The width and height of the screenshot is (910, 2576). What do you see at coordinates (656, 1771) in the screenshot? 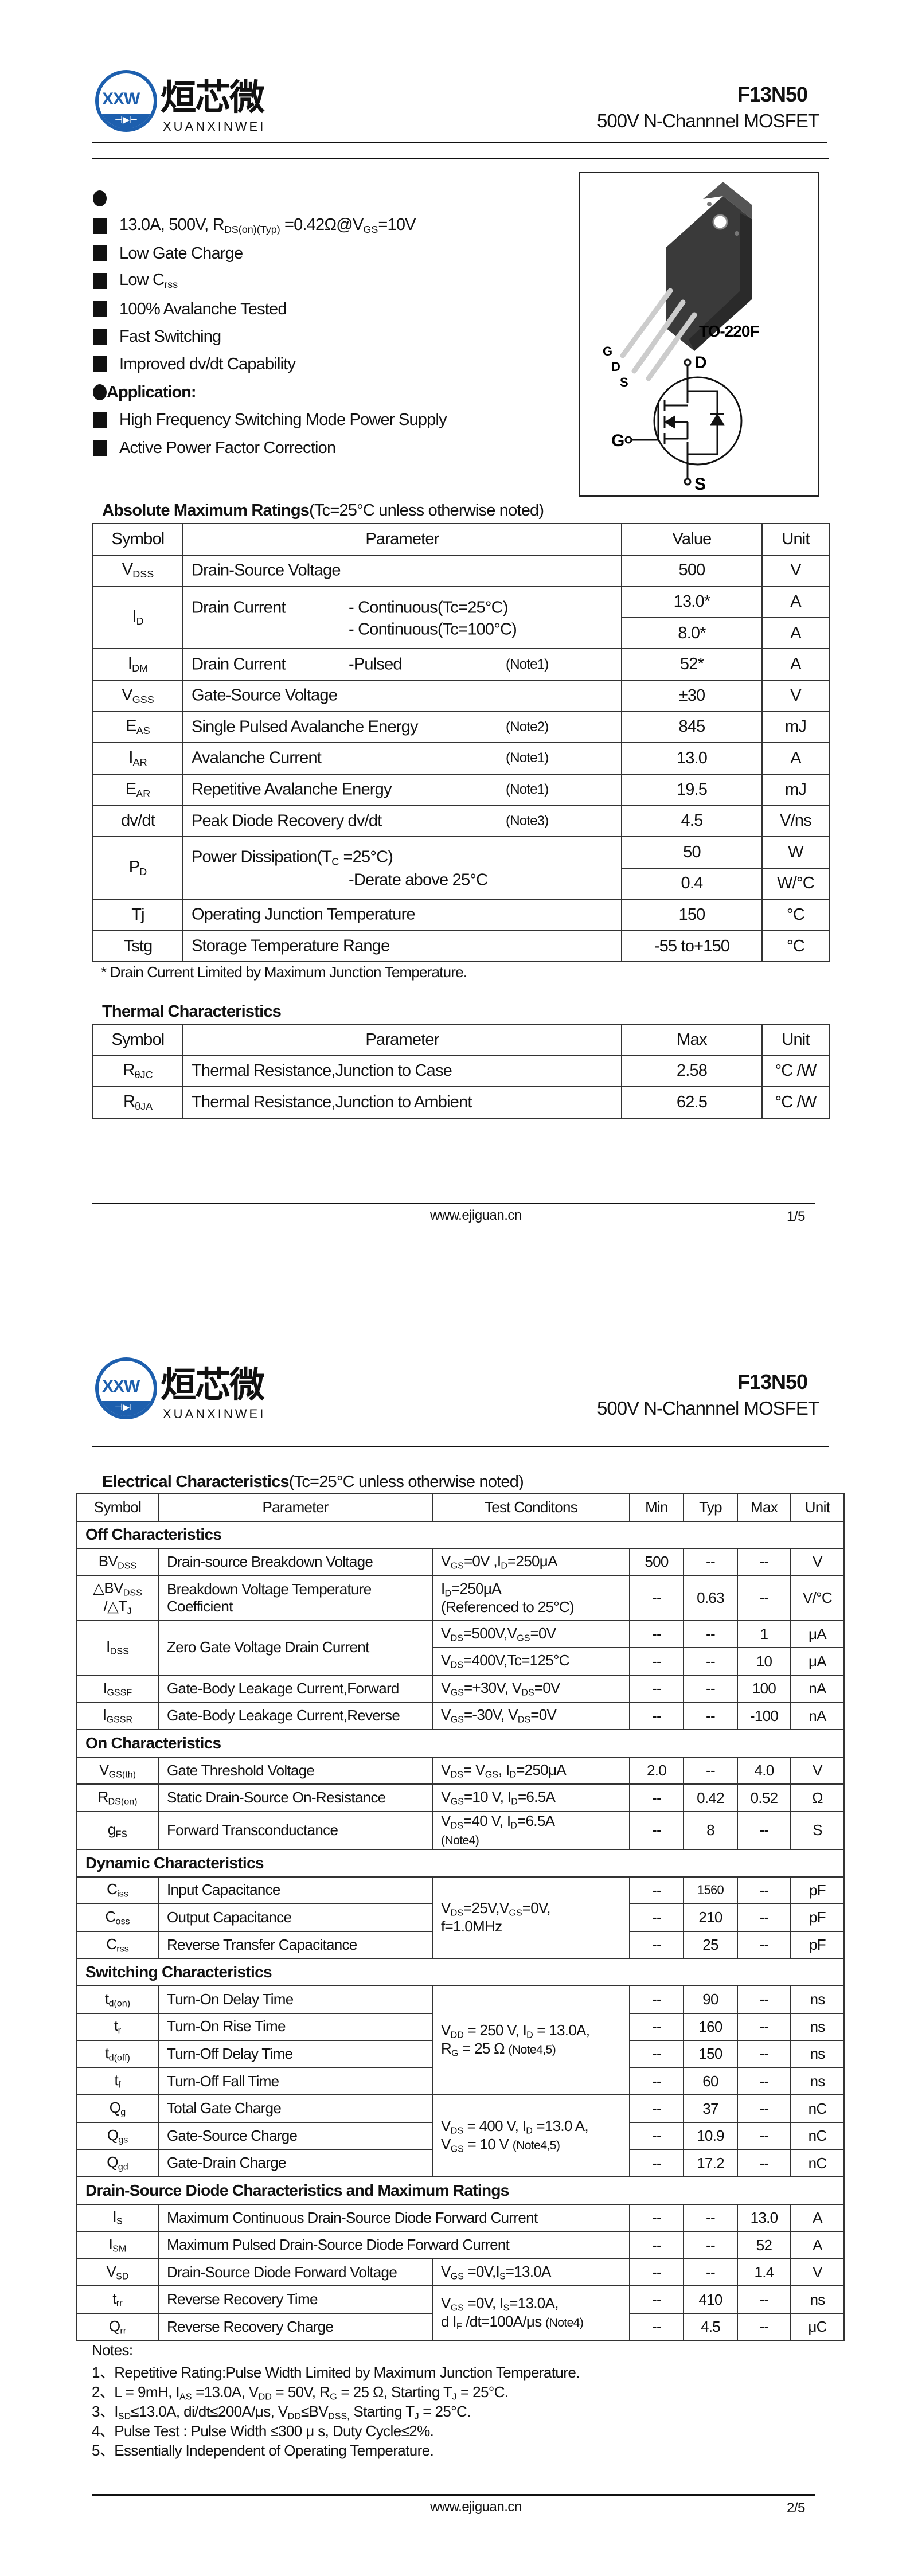
I see `min-cell: 2.0` at bounding box center [656, 1771].